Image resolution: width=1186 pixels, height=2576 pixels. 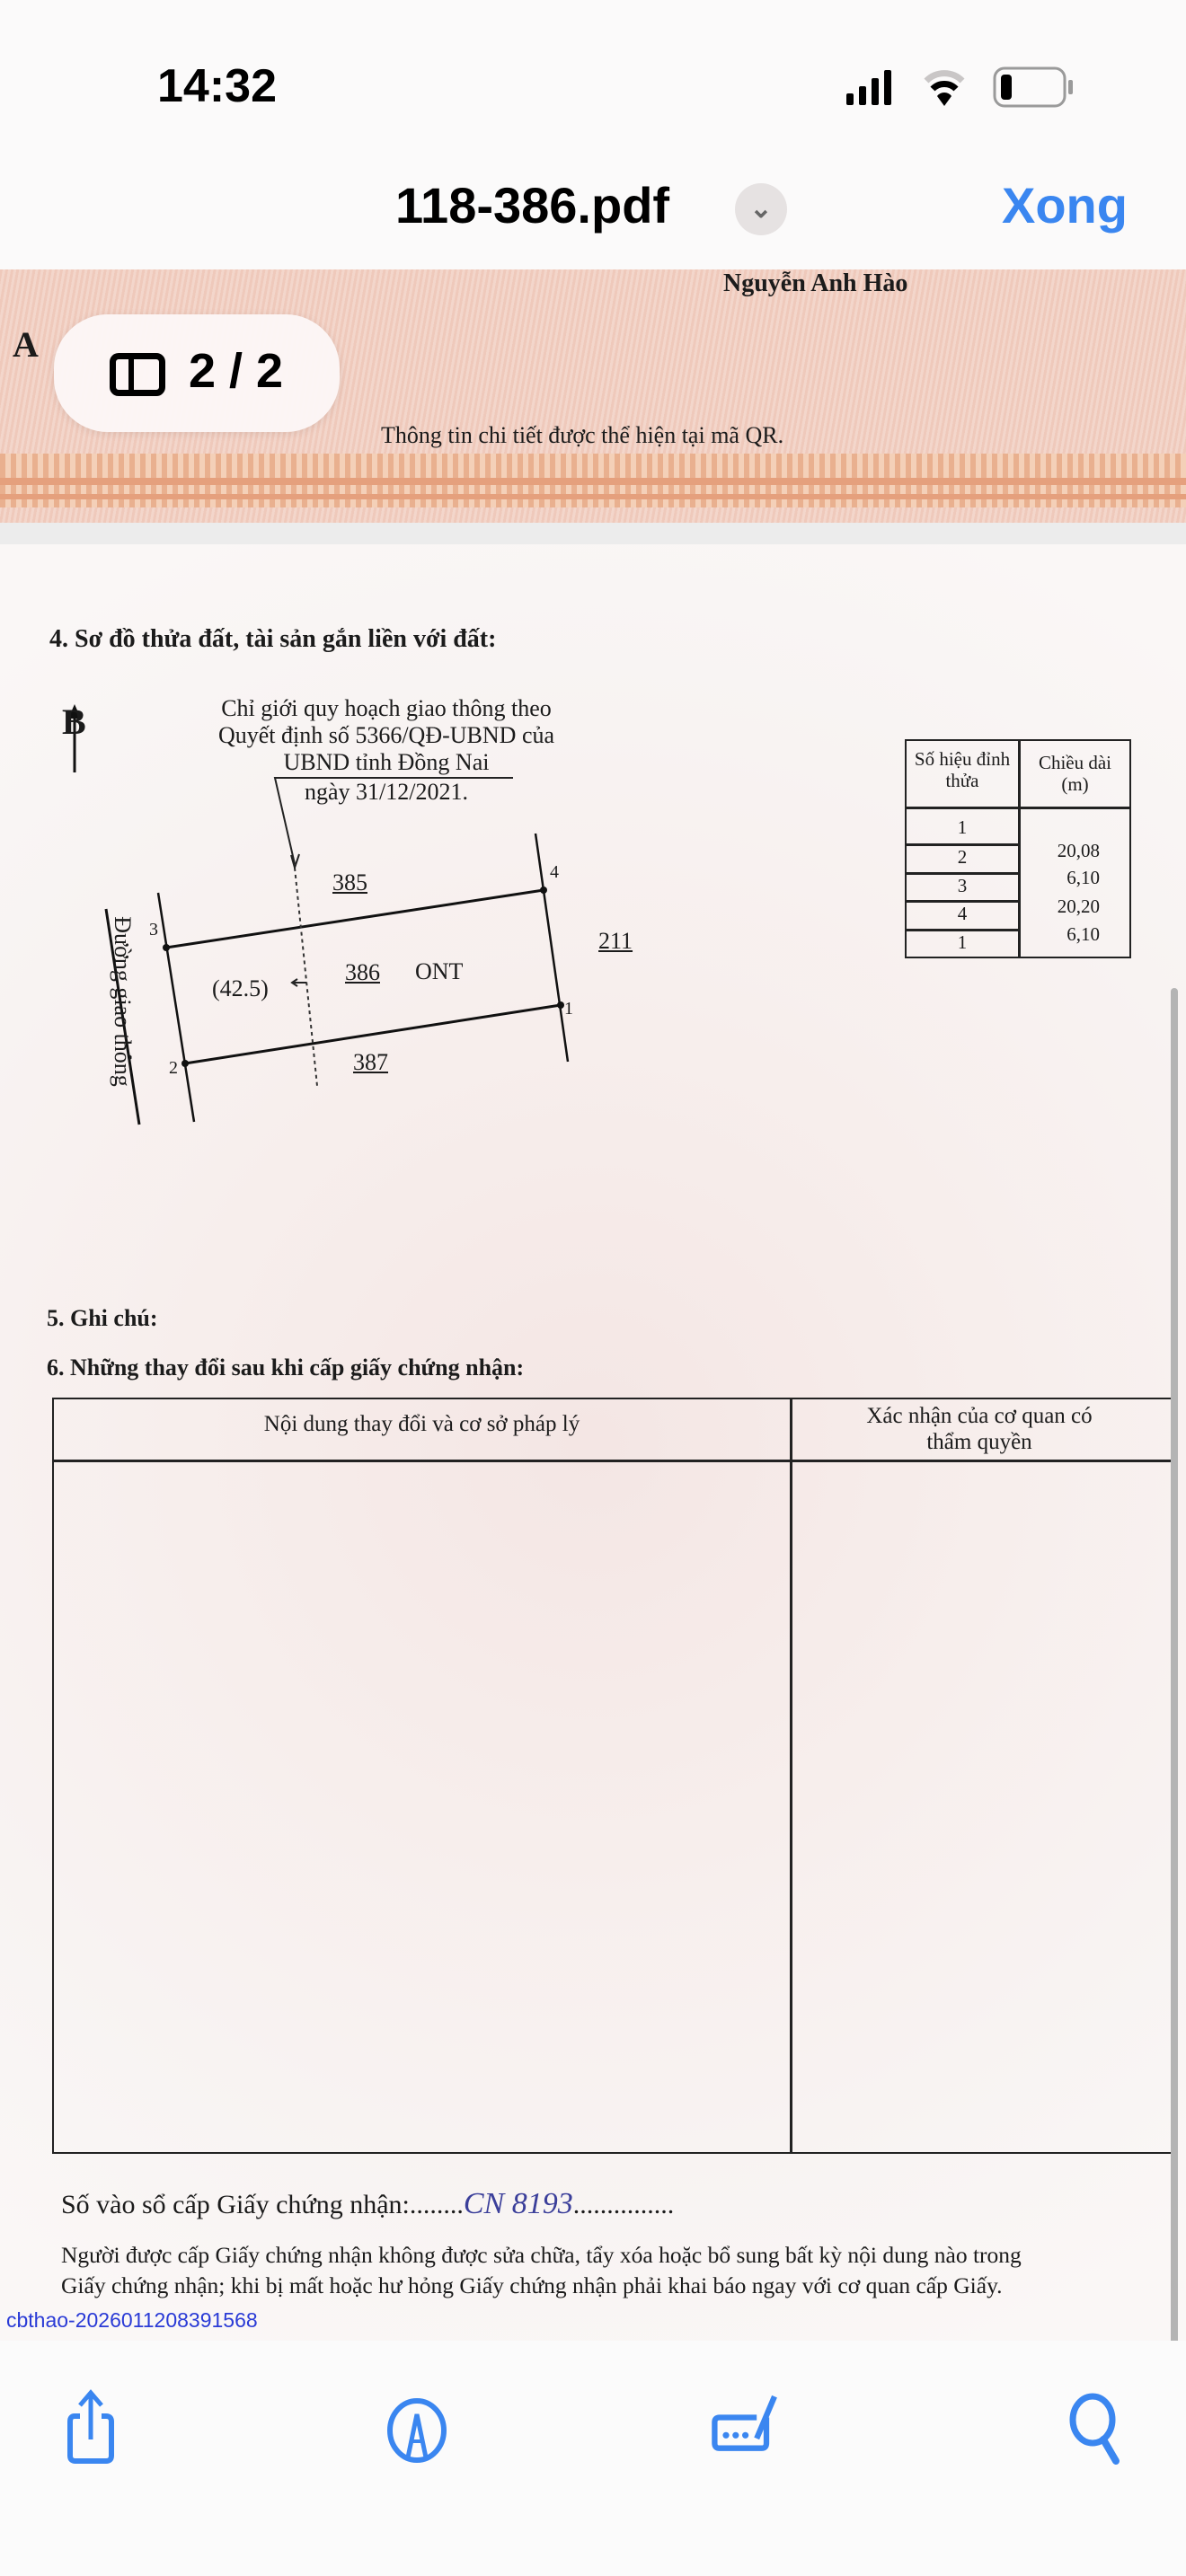 What do you see at coordinates (354, 918) in the screenshot?
I see `parcel-boundary-north` at bounding box center [354, 918].